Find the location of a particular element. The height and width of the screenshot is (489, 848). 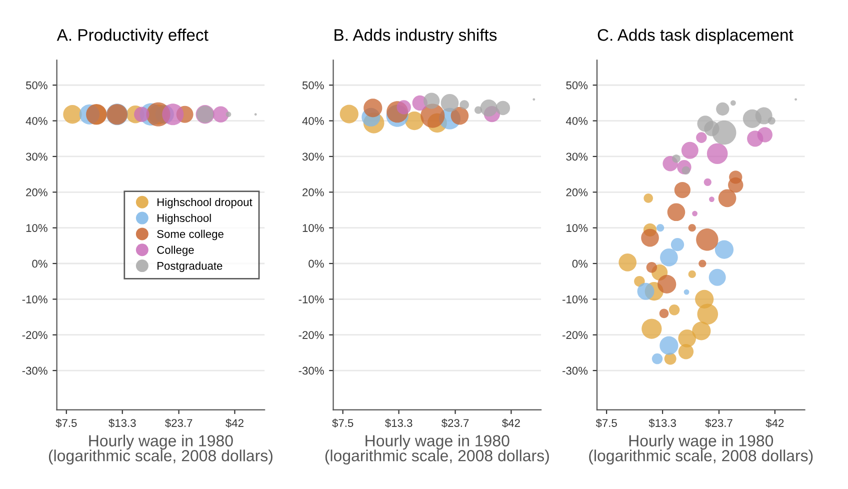

legend-label: College is located at coordinates (175, 251).